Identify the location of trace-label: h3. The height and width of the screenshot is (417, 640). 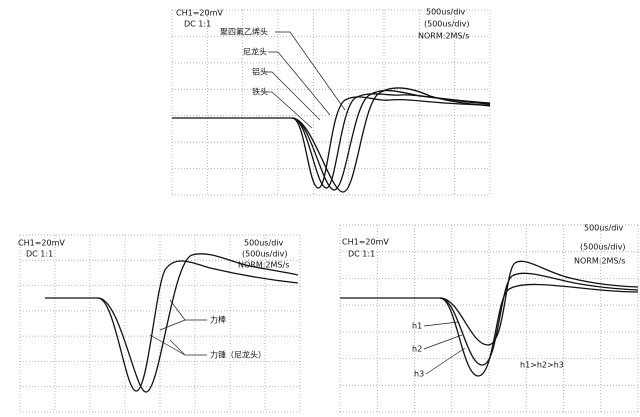
(419, 374).